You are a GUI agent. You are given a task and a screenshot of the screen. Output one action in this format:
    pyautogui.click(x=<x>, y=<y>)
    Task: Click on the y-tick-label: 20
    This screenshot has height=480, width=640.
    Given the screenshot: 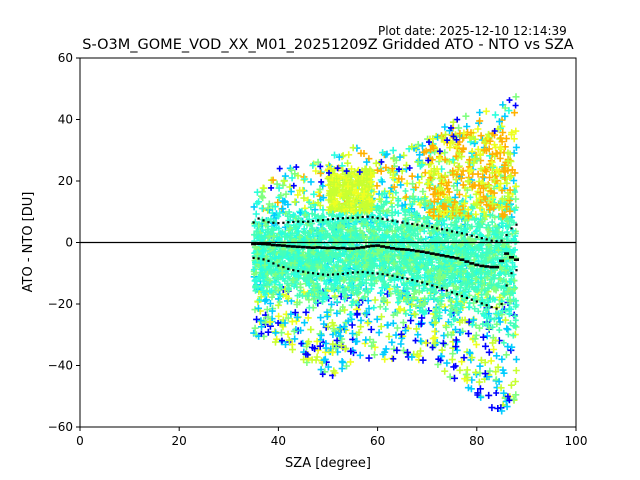 What is the action you would take?
    pyautogui.click(x=65, y=181)
    